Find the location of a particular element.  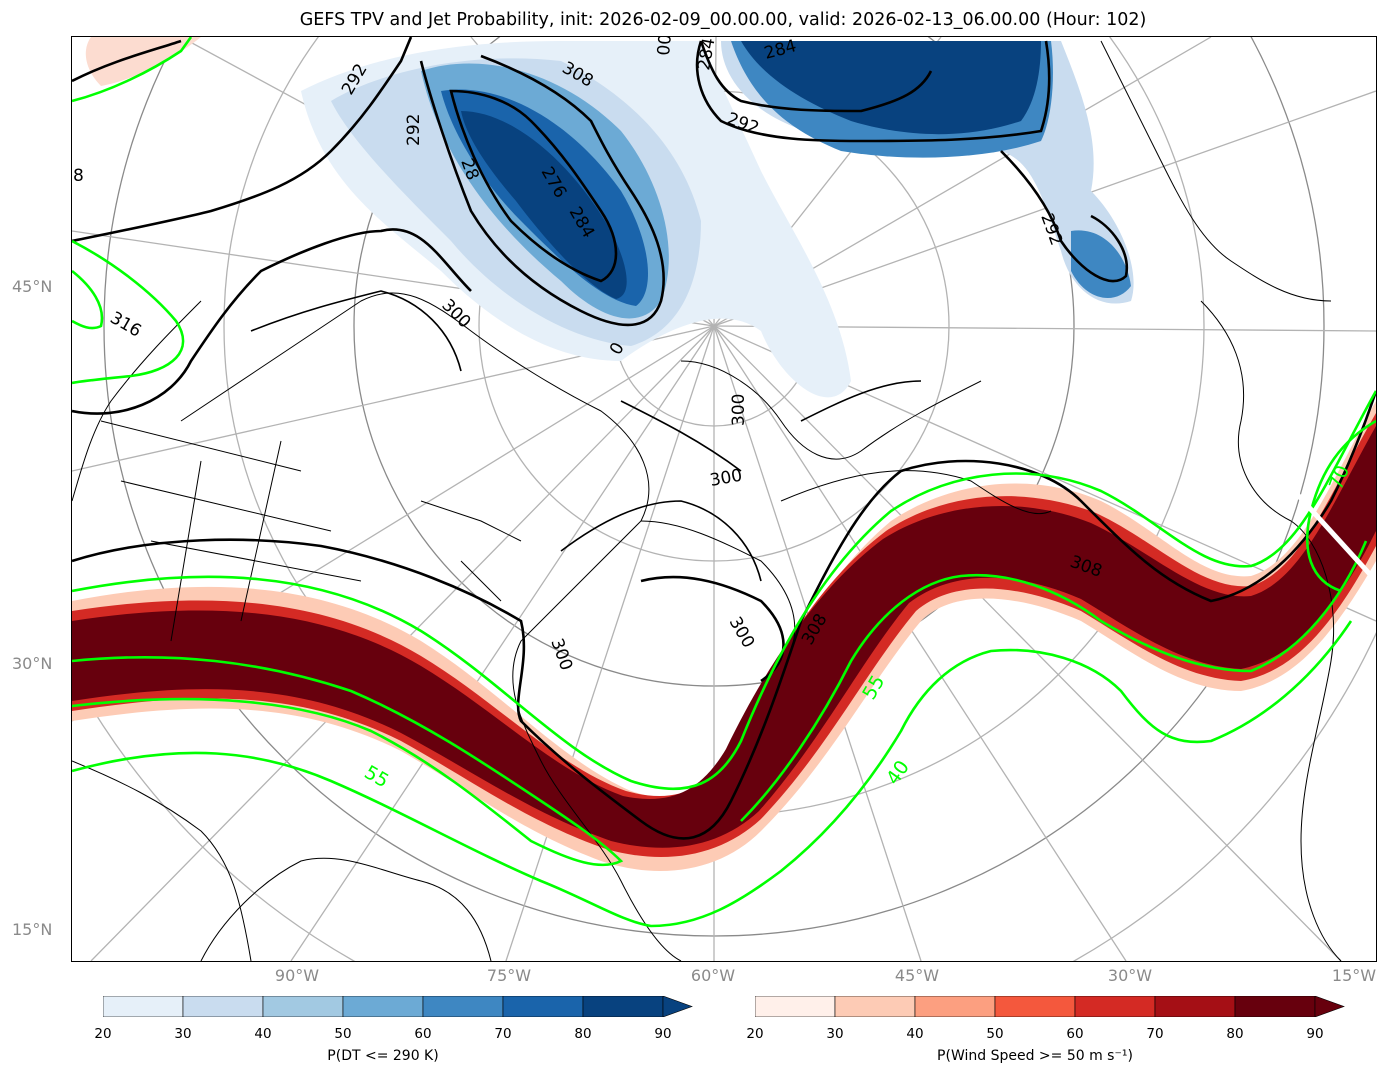

theta-label: 00 is located at coordinates (665, 46).